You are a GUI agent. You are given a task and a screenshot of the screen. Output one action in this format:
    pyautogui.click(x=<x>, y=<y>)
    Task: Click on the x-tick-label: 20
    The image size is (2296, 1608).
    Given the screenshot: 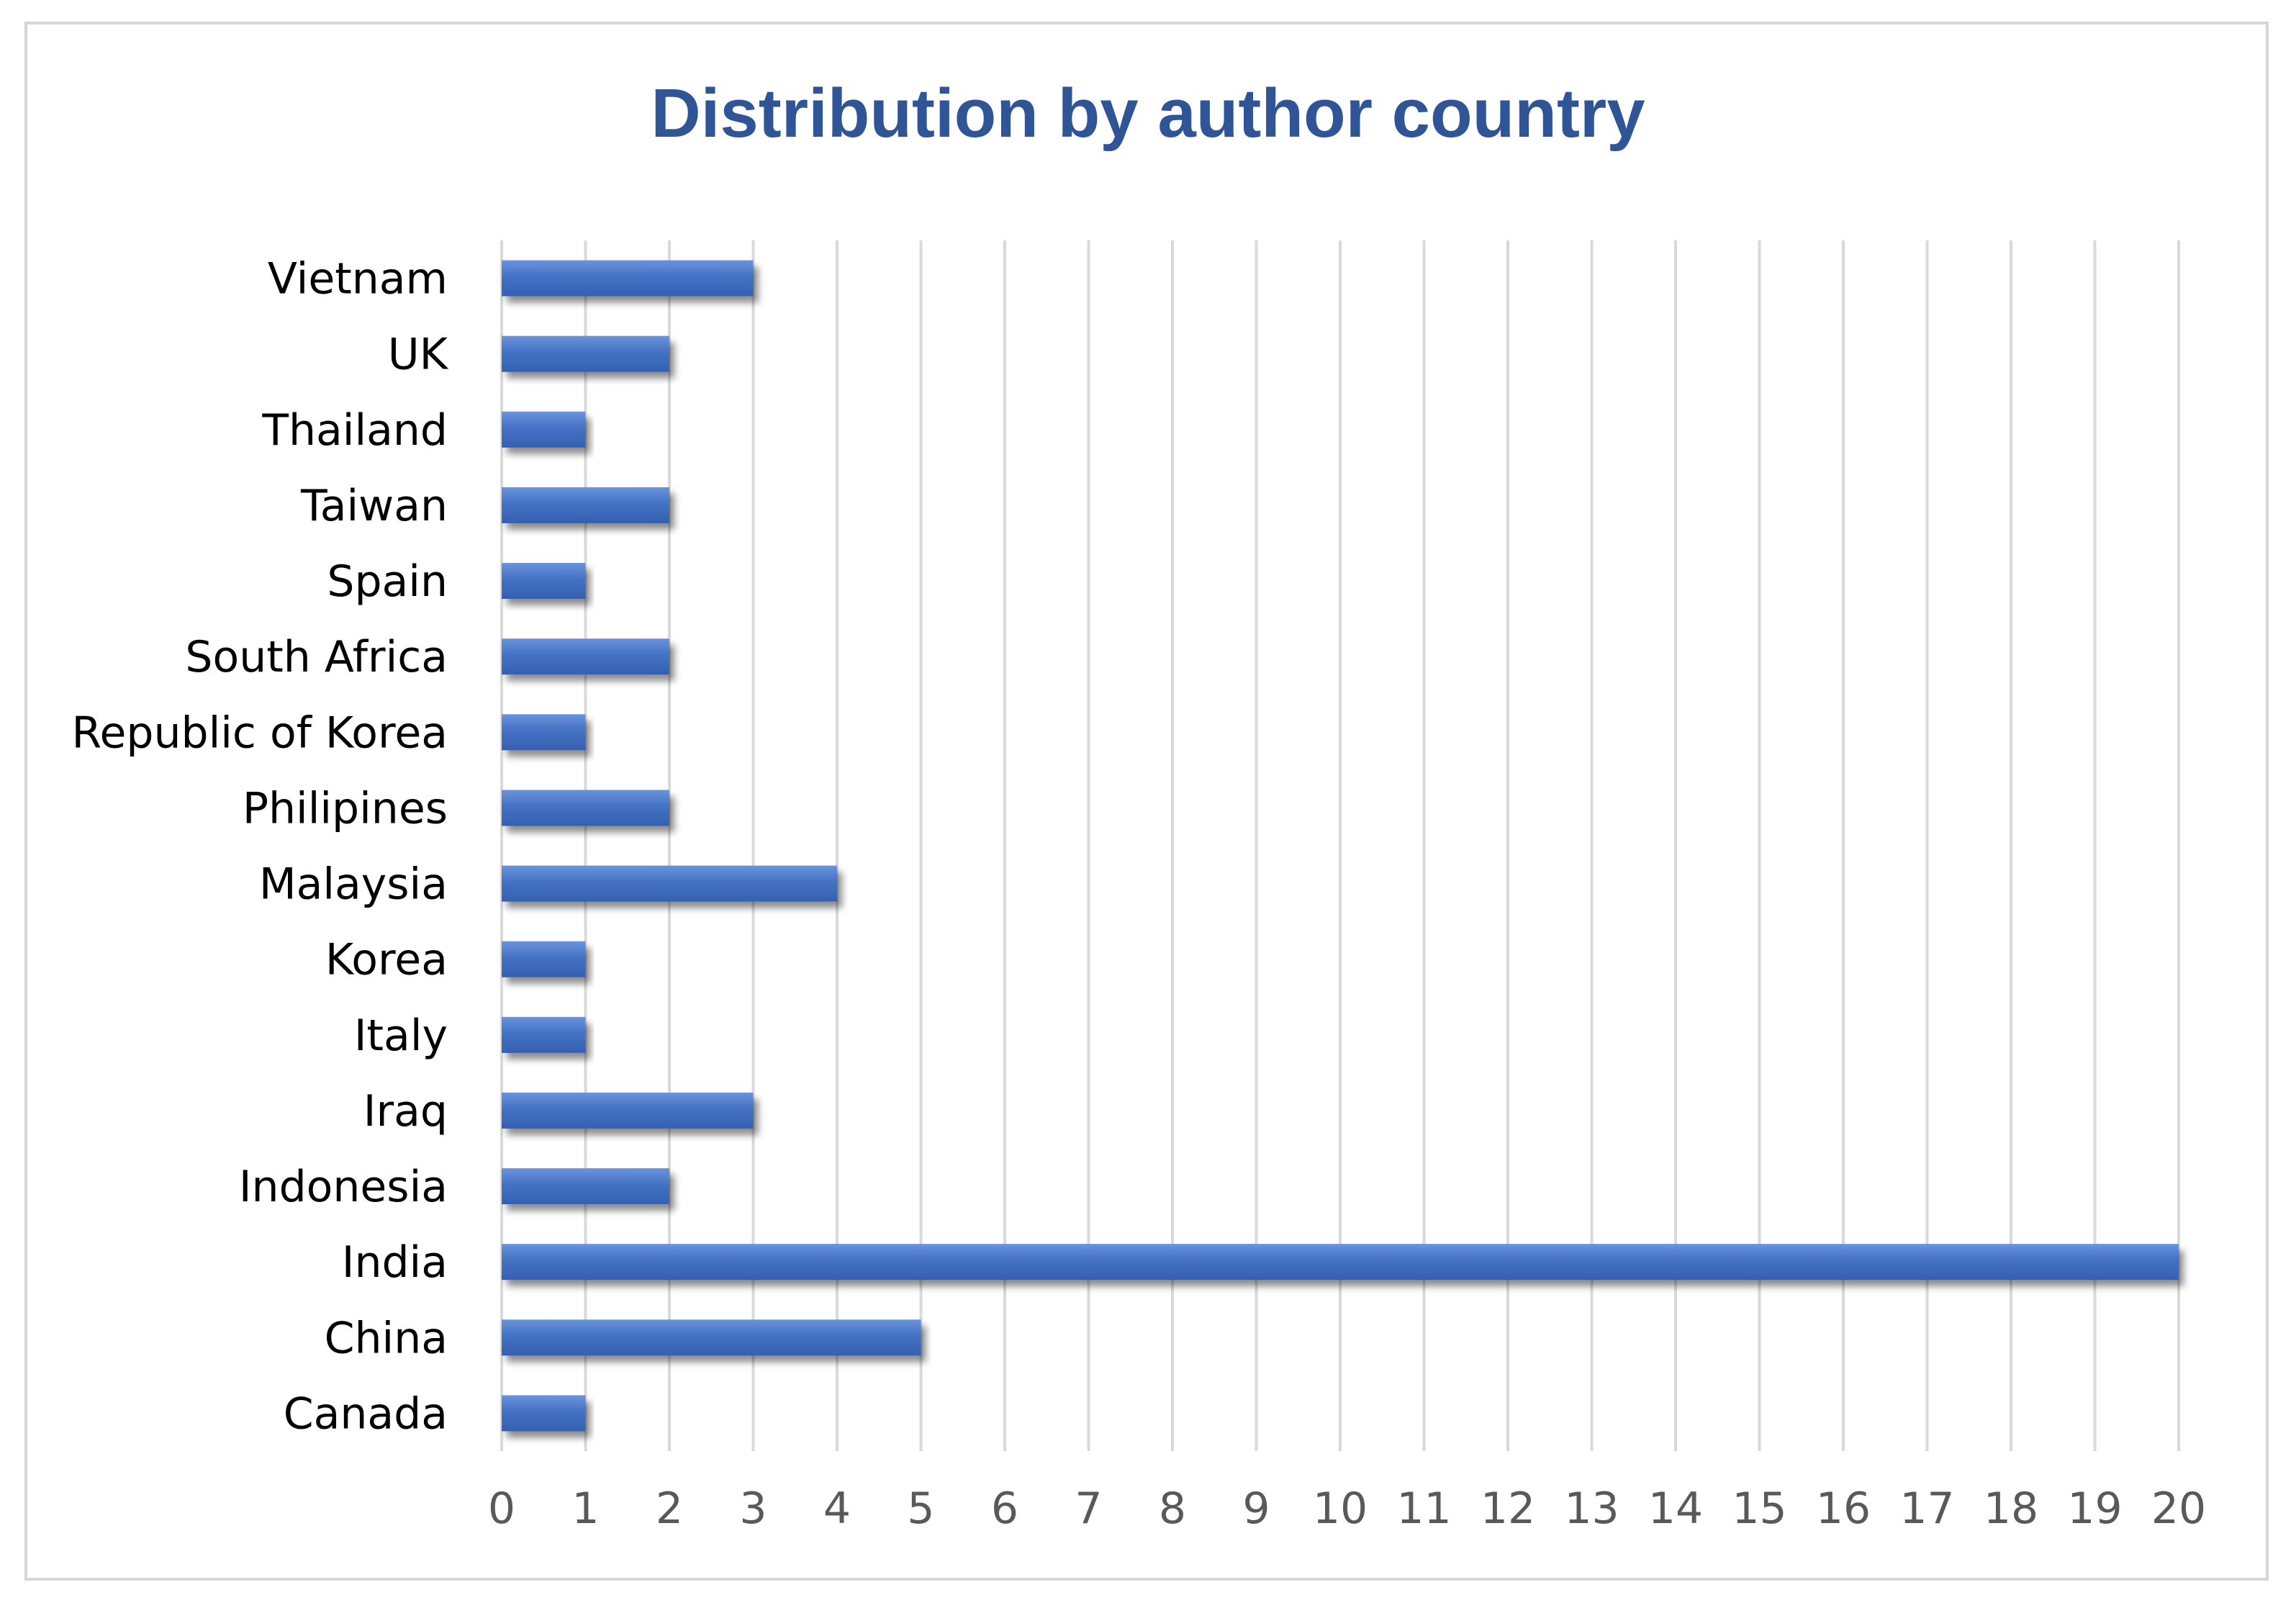 What is the action you would take?
    pyautogui.click(x=2178, y=1508)
    